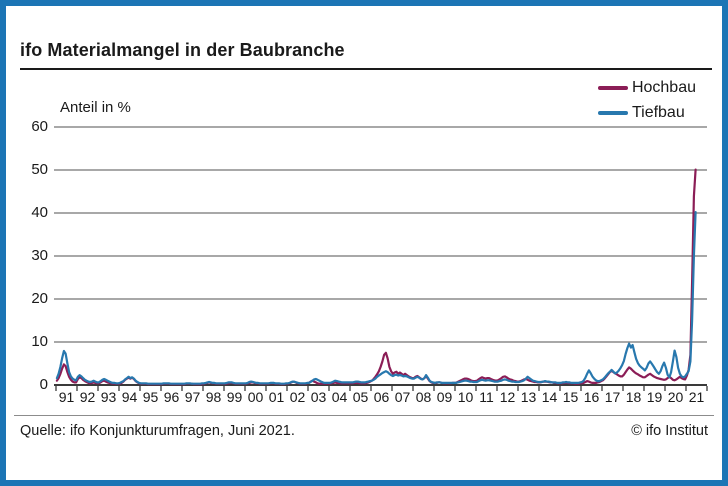  Describe the element at coordinates (675, 397) in the screenshot. I see `x-axis-tick-label: 20` at that location.